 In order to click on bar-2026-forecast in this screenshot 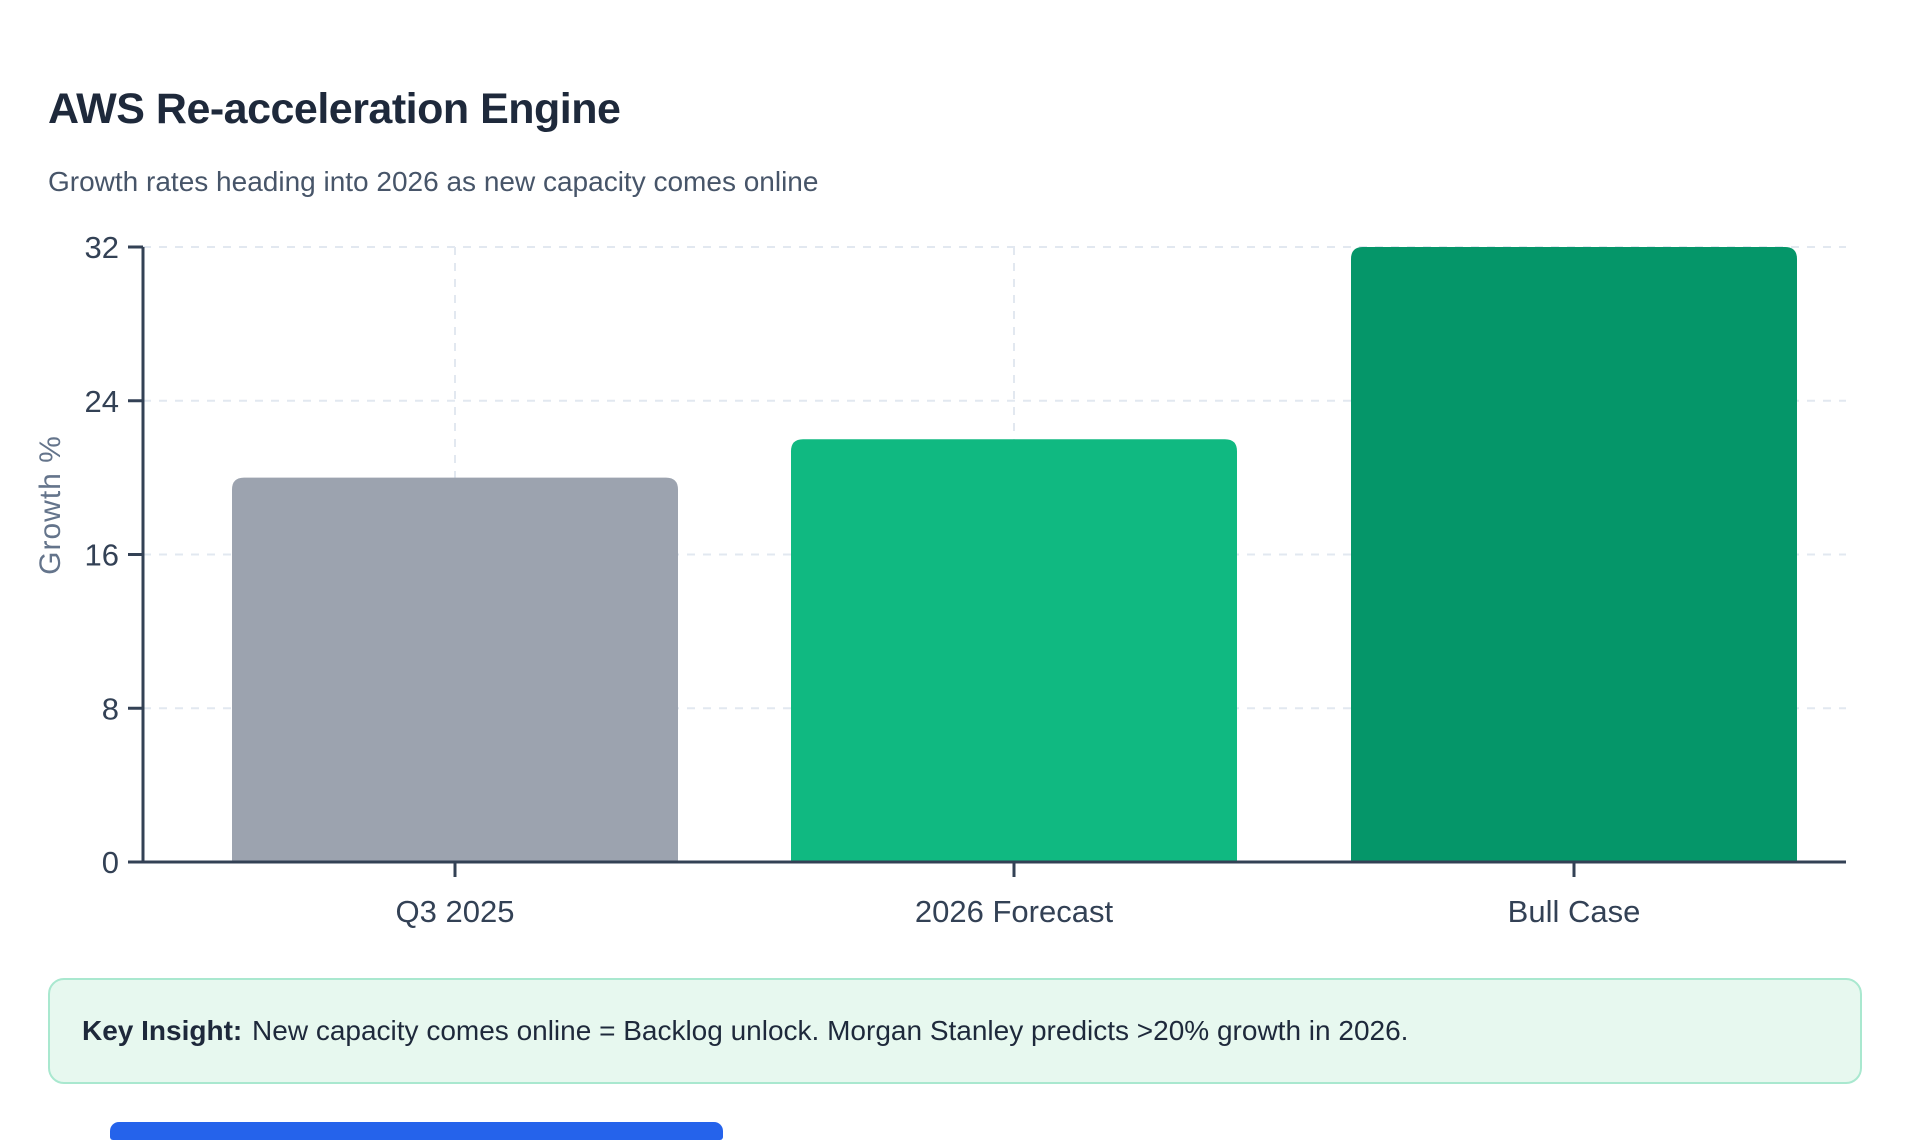, I will do `click(1014, 650)`.